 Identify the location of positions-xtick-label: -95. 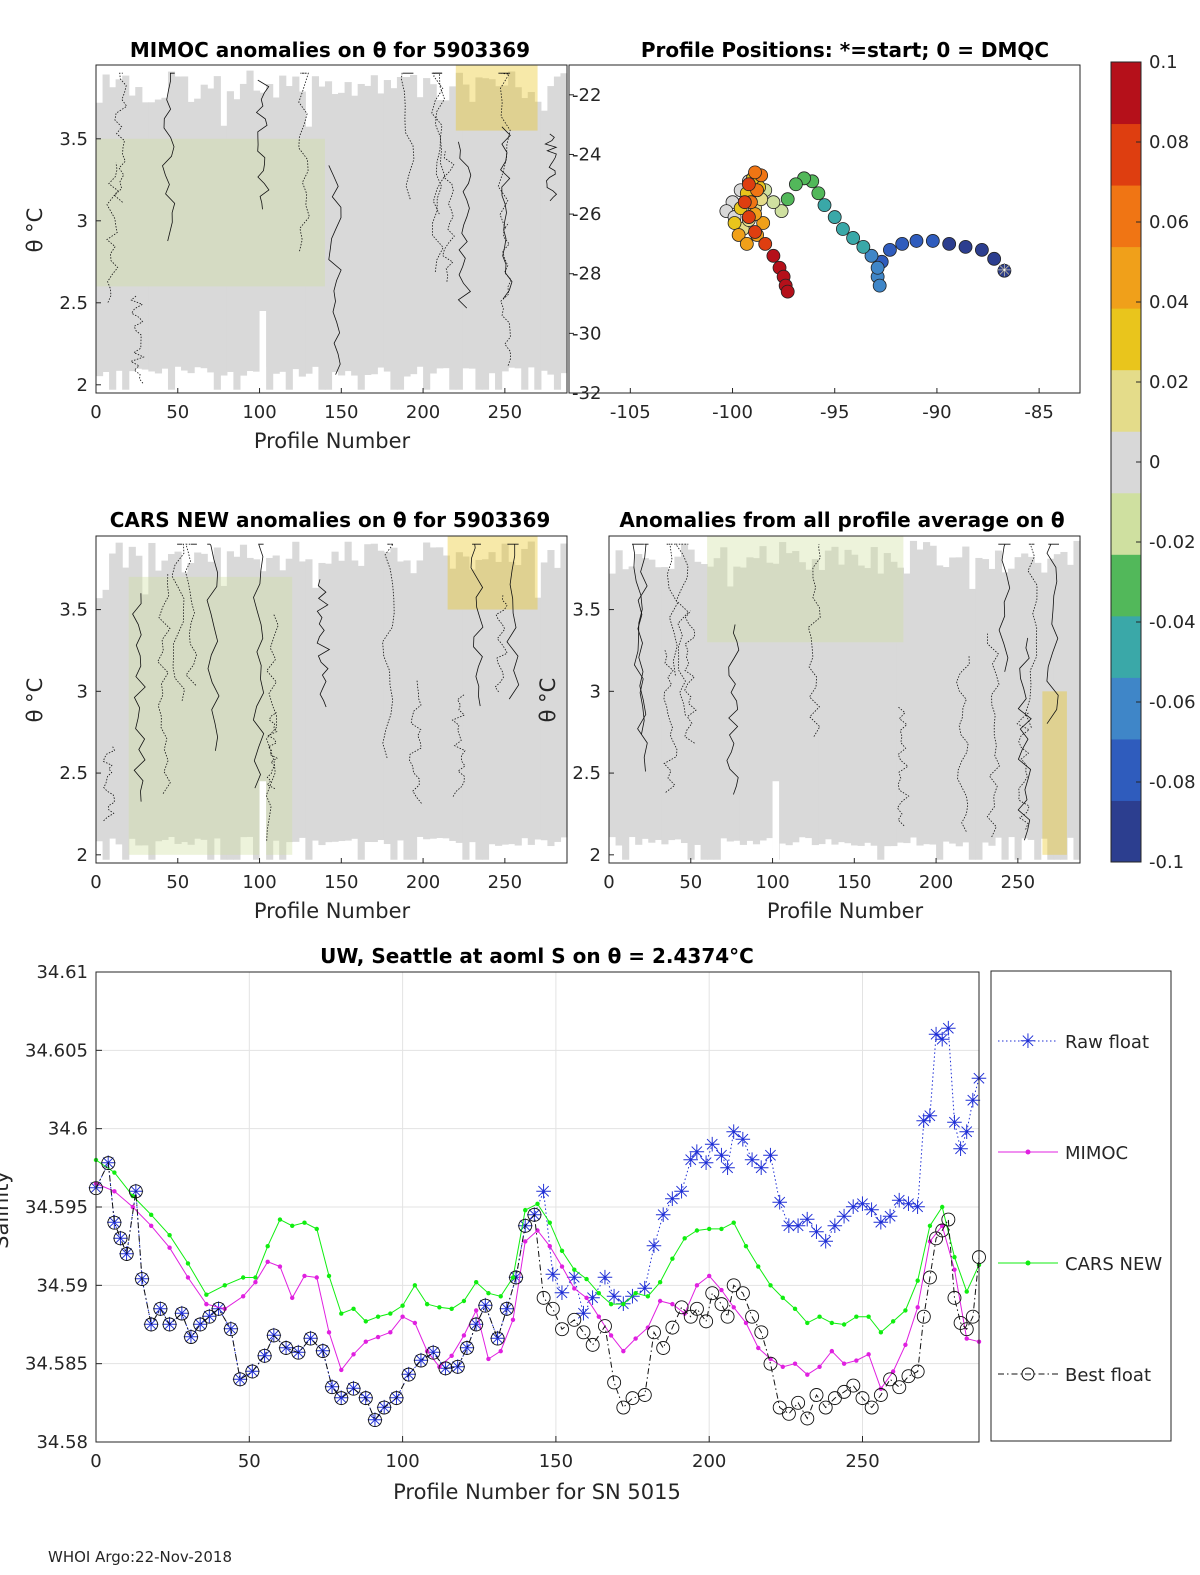
(834, 412).